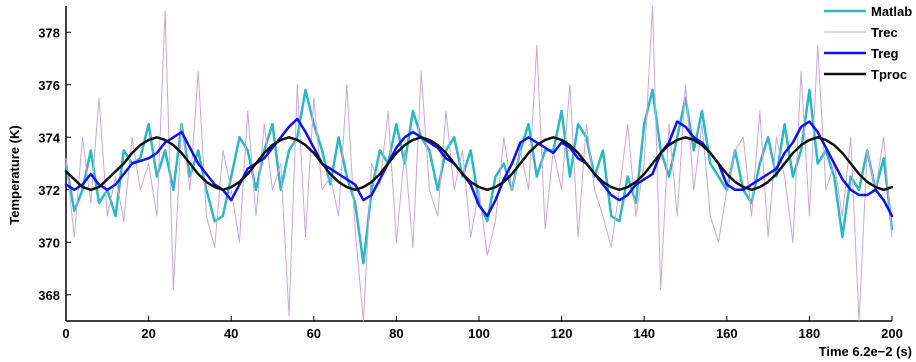 The image size is (916, 362). I want to click on x-tick-label: 40, so click(231, 333).